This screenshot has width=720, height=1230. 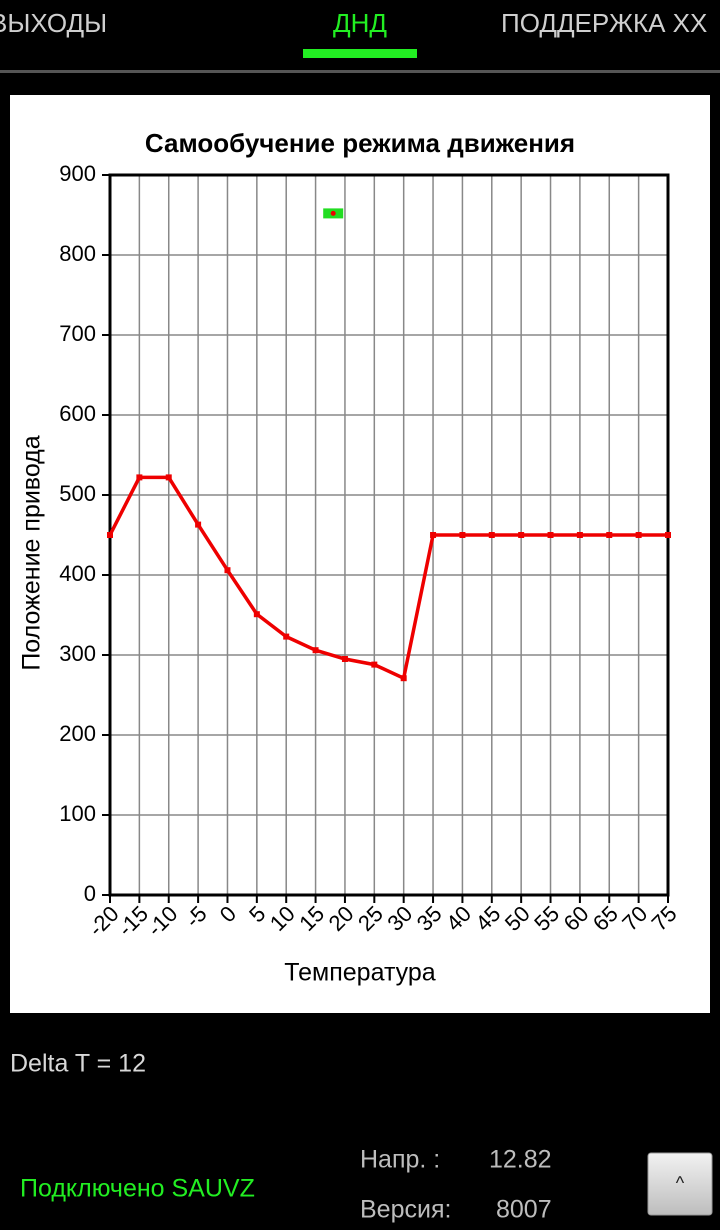 What do you see at coordinates (604, 23) in the screenshot?
I see `tab: ПОДДЕРЖКА ХХ` at bounding box center [604, 23].